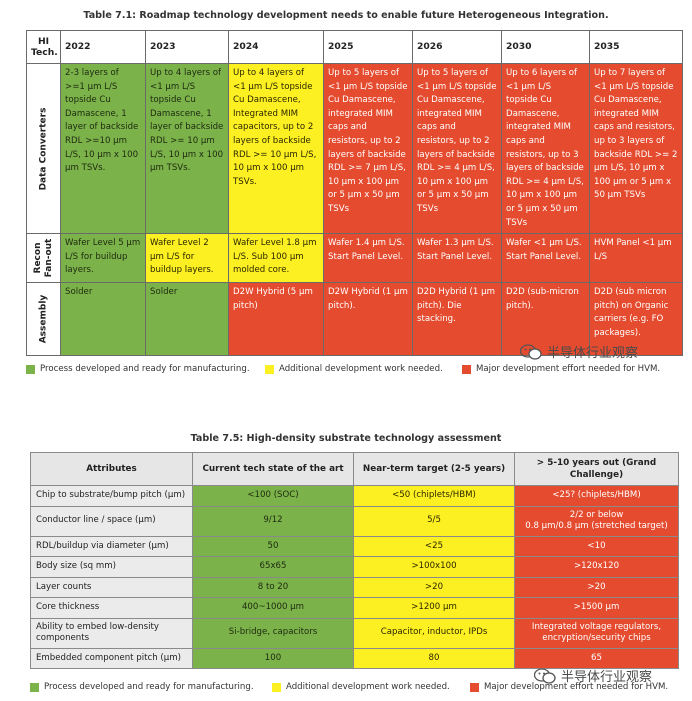 The width and height of the screenshot is (692, 701). I want to click on current-cell: <100 (SOC), so click(273, 496).